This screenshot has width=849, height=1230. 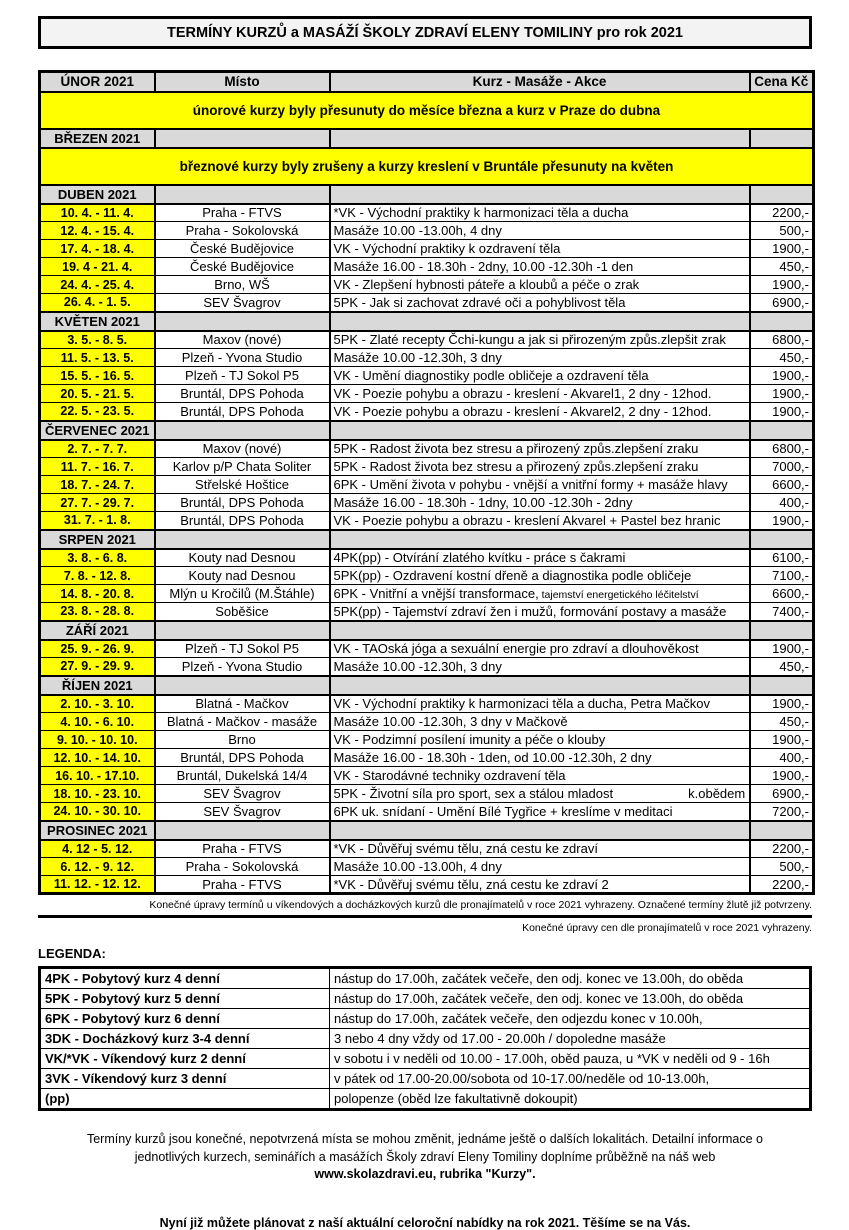 What do you see at coordinates (97, 339) in the screenshot?
I see `date-cell: 3. 5. - 8. 5.` at bounding box center [97, 339].